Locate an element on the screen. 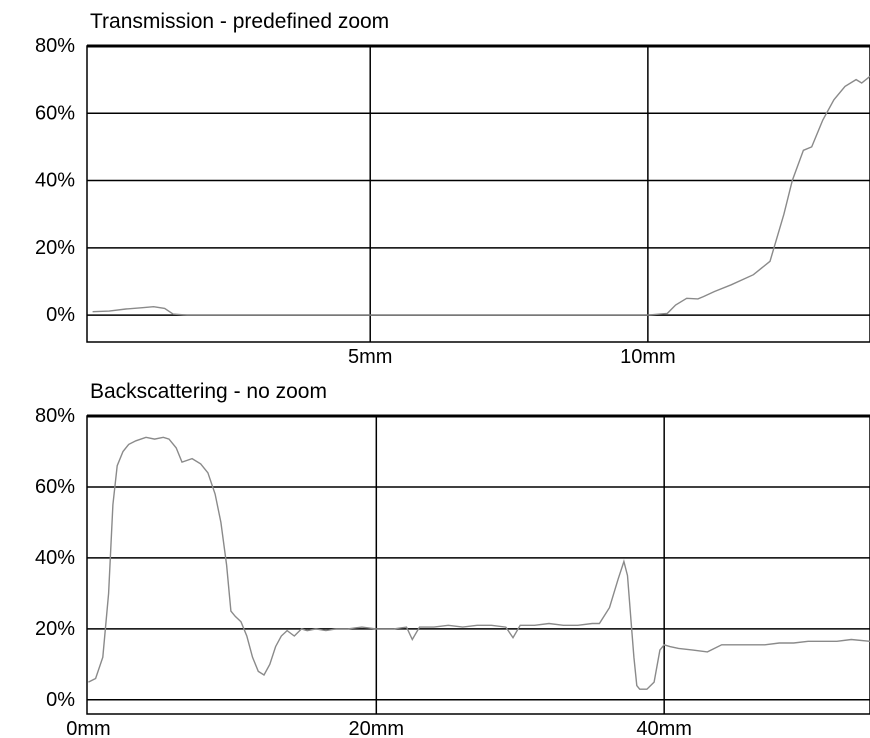  x-tick-label: 5mm is located at coordinates (370, 357).